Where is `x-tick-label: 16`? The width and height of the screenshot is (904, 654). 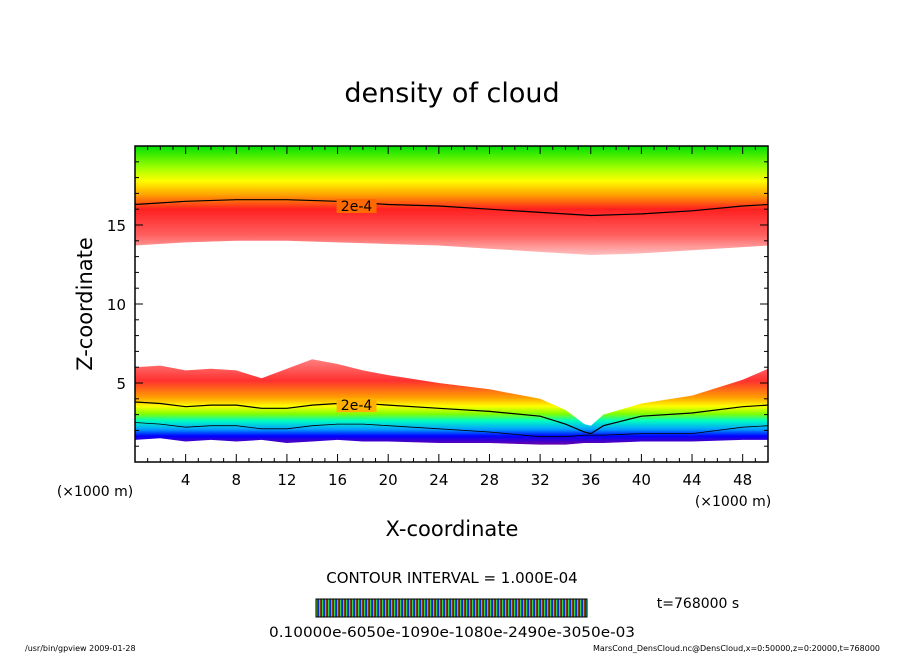
x-tick-label: 16 is located at coordinates (337, 480).